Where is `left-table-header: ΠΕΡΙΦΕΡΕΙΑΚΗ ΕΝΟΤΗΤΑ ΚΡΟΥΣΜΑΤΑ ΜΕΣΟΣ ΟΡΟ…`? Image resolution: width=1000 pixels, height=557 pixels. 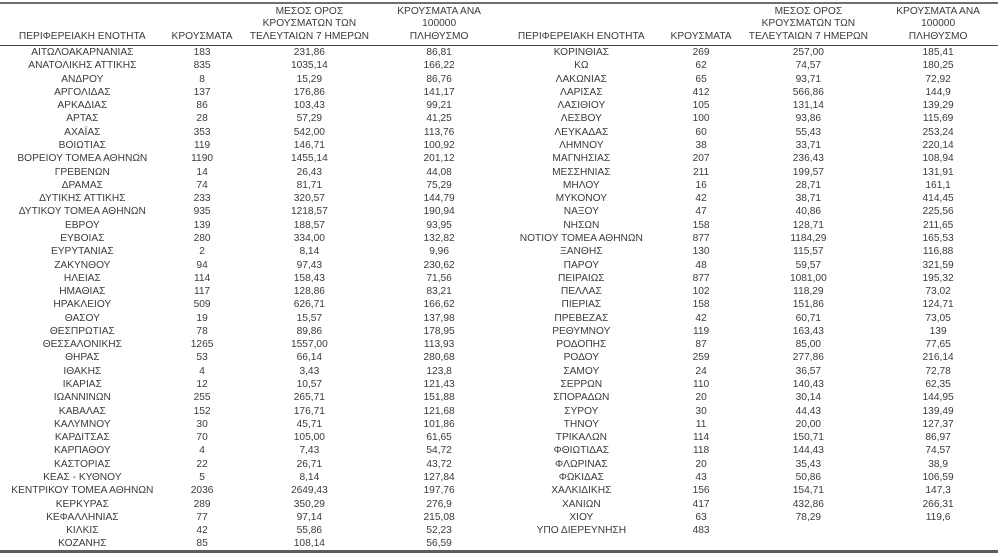
left-table-header: ΠΕΡΙΦΕΡΕΙΑΚΗ ΕΝΟΤΗΤΑ ΚΡΟΥΣΜΑΤΑ ΜΕΣΟΣ ΟΡΟ… is located at coordinates (249, 25).